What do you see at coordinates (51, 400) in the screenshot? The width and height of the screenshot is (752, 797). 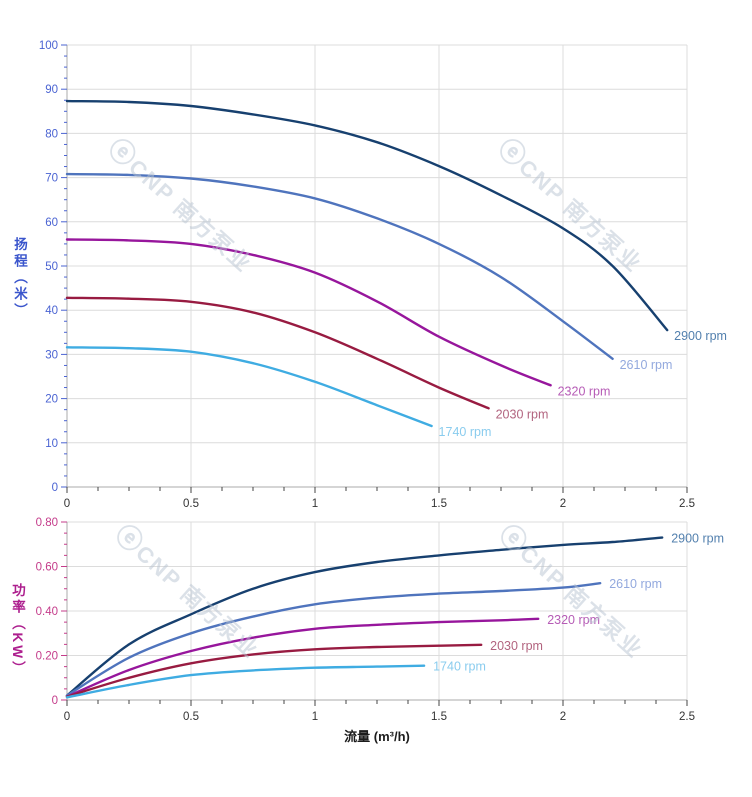 I see `y-tick-label: 20` at bounding box center [51, 400].